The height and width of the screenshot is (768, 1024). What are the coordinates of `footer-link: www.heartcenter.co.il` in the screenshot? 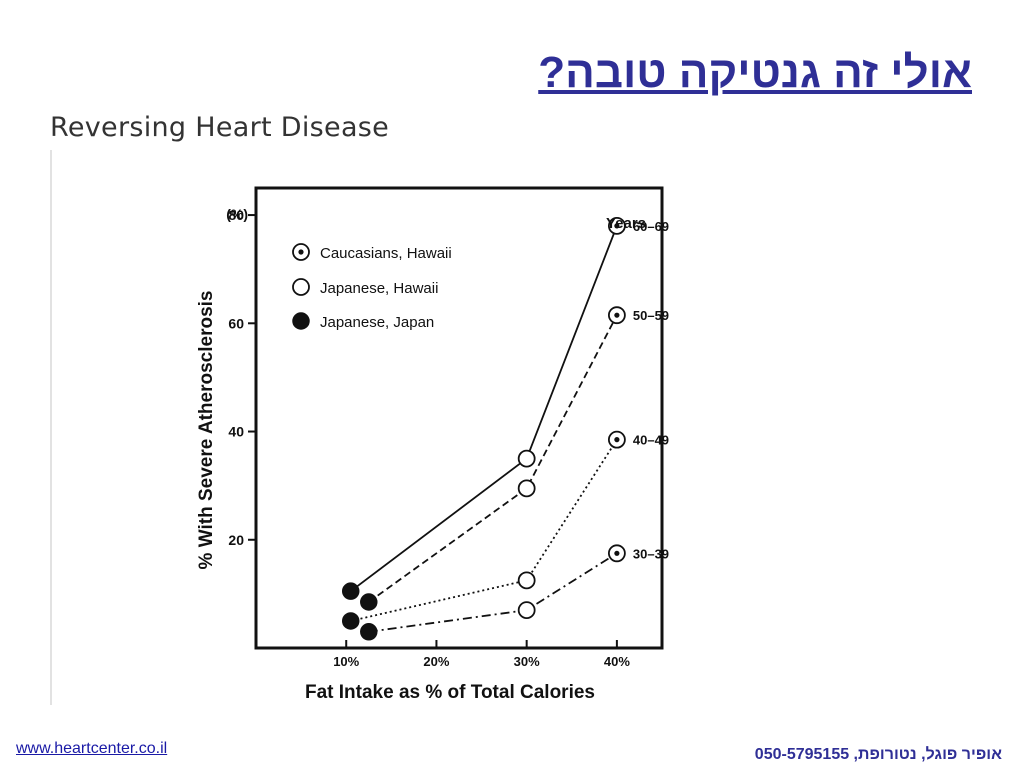 It's located at (92, 748).